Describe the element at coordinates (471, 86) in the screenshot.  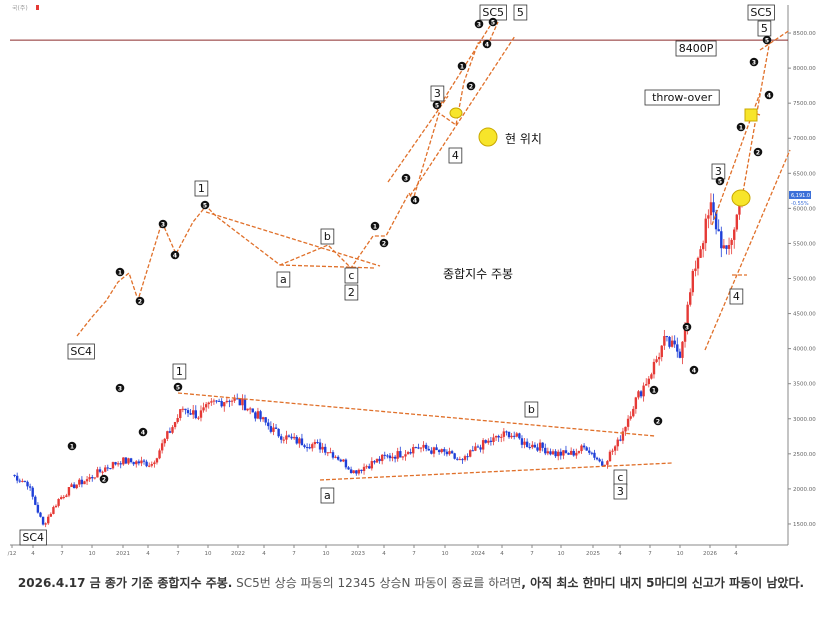
I see `upper-wave-num-11-dot` at that location.